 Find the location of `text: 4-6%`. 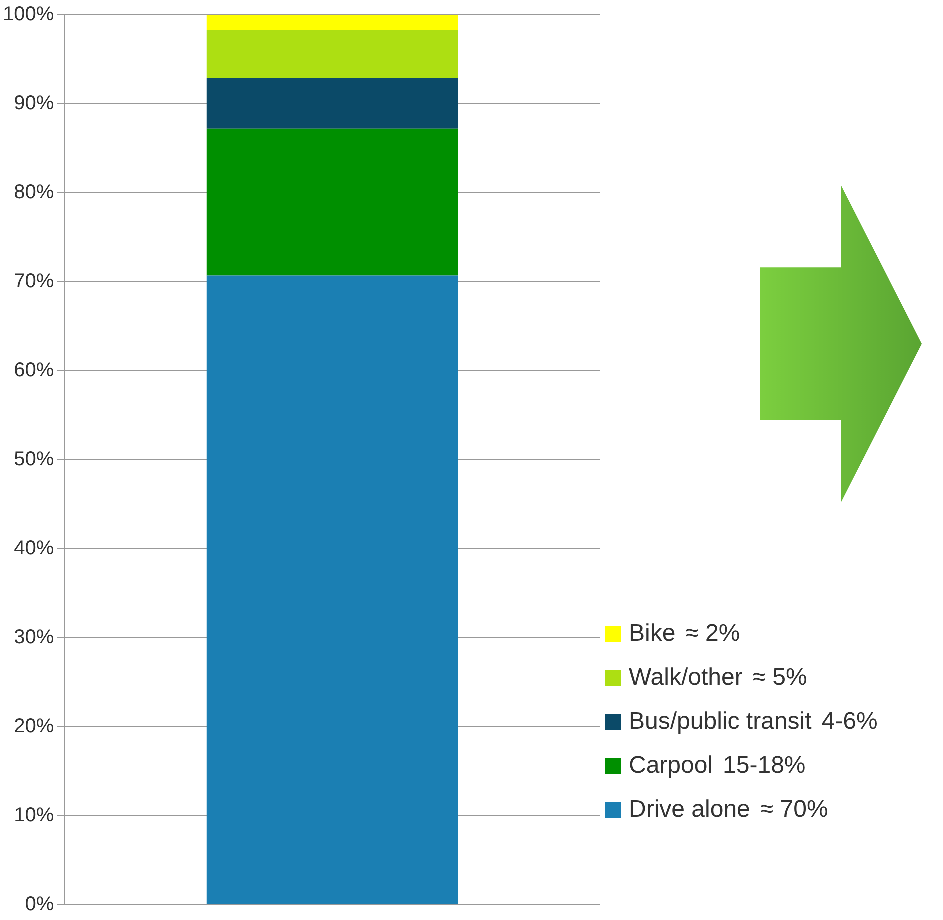

text: 4-6% is located at coordinates (850, 722).